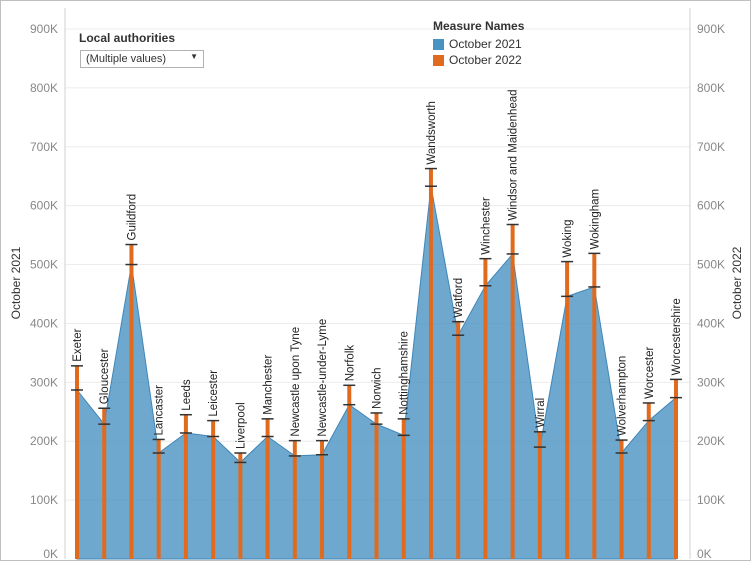 The image size is (752, 562). Describe the element at coordinates (623, 396) in the screenshot. I see `category-label: Wolverhampton` at that location.